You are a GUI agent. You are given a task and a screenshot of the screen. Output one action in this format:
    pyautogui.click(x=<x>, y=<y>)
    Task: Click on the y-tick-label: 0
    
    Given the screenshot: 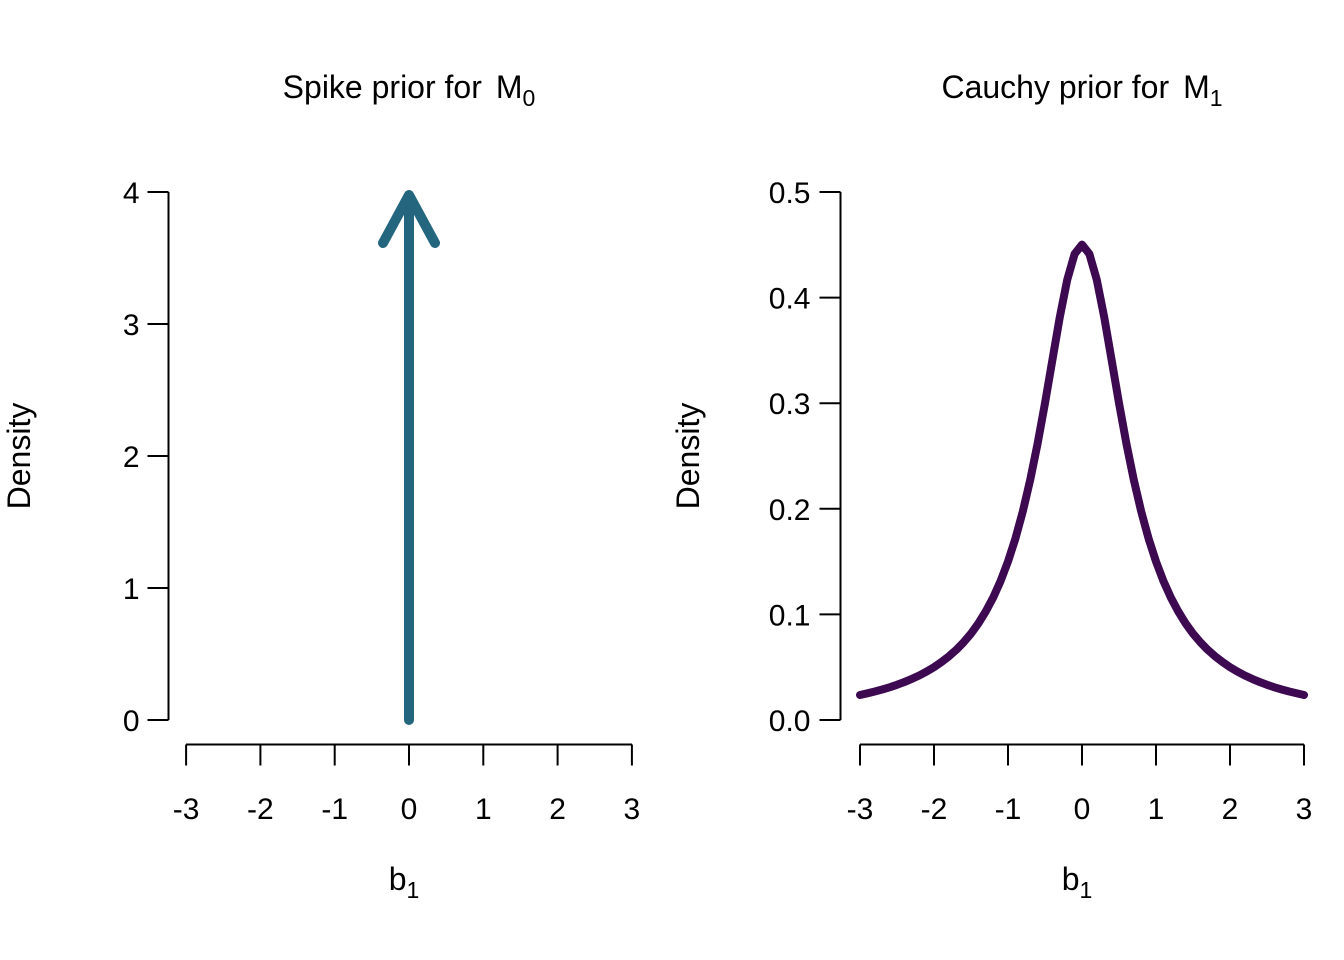 What is the action you would take?
    pyautogui.click(x=131, y=721)
    